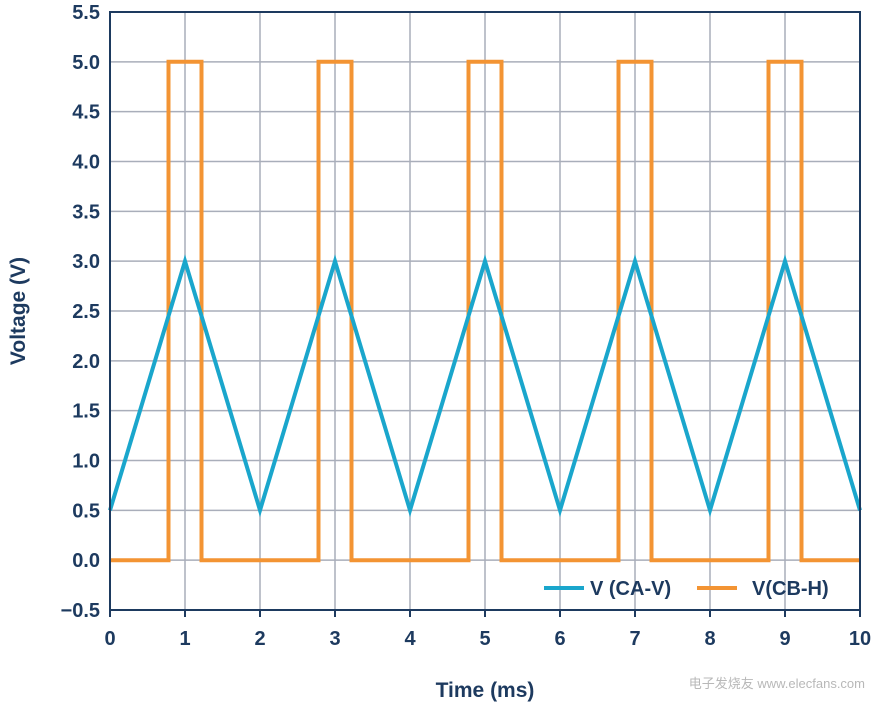 The width and height of the screenshot is (879, 702). What do you see at coordinates (86, 163) in the screenshot?
I see `y-tick-label: 4.0` at bounding box center [86, 163].